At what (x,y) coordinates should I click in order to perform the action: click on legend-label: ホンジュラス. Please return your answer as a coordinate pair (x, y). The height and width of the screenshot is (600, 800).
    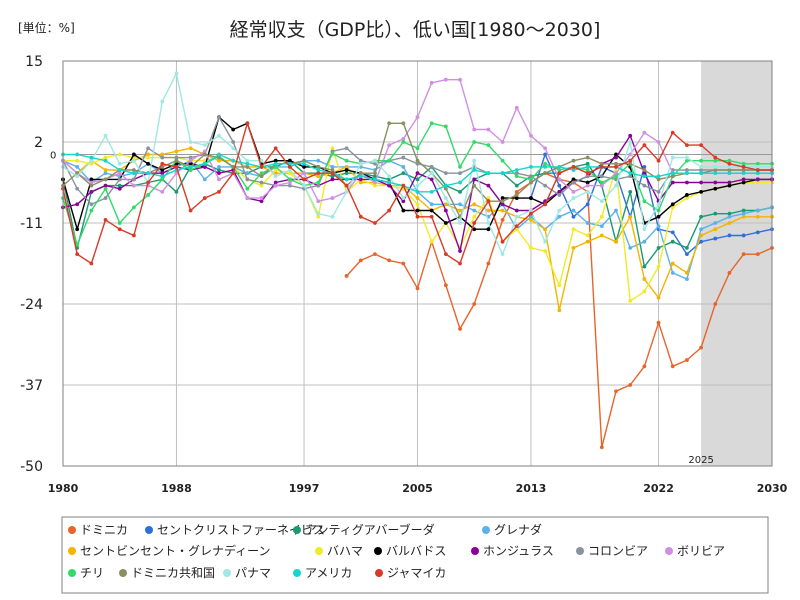
    Looking at the image, I should click on (518, 551).